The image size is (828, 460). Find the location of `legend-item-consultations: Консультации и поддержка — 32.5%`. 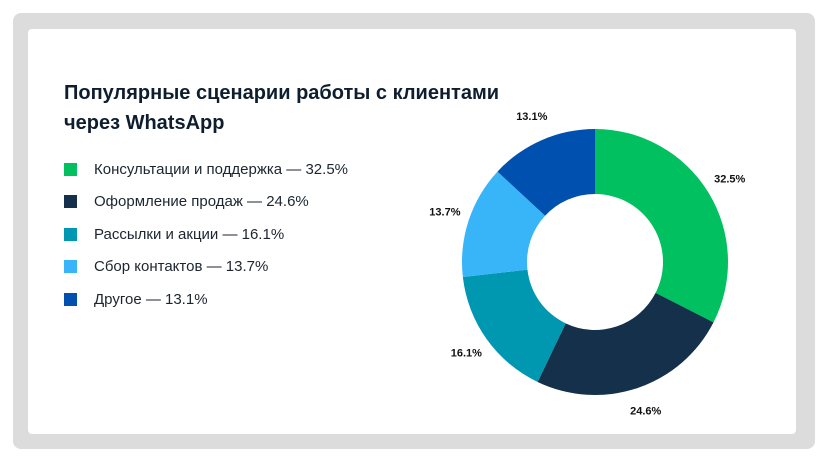

legend-item-consultations: Консультации и поддержка — 32.5% is located at coordinates (206, 169).